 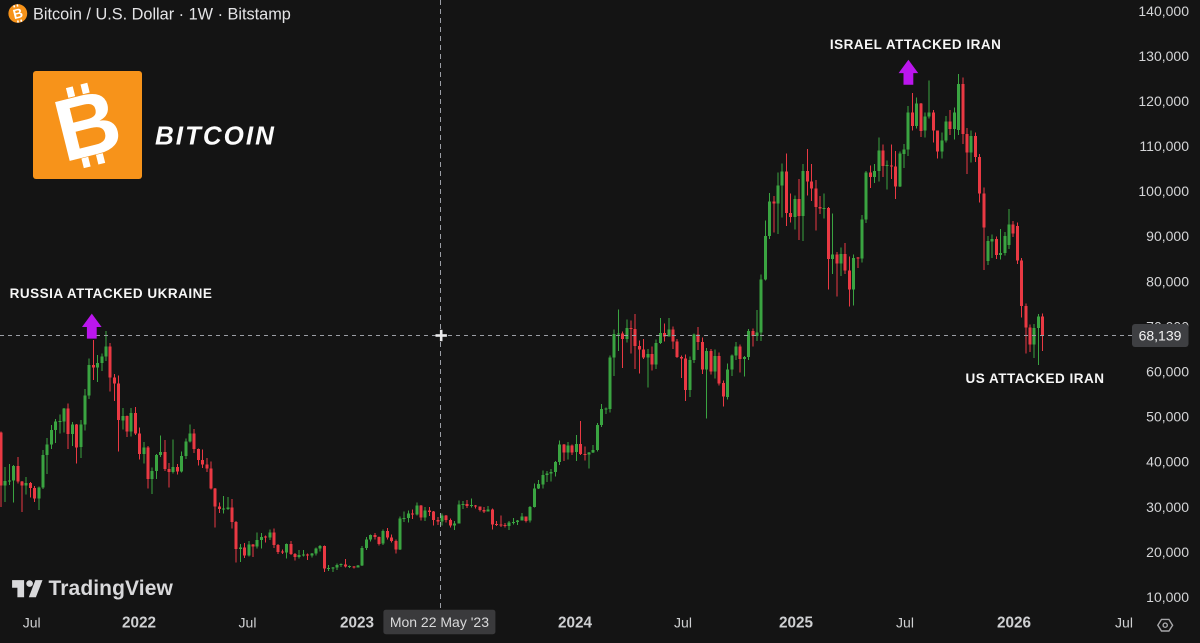 I want to click on svg-text: 50,000, so click(x=1167, y=417).